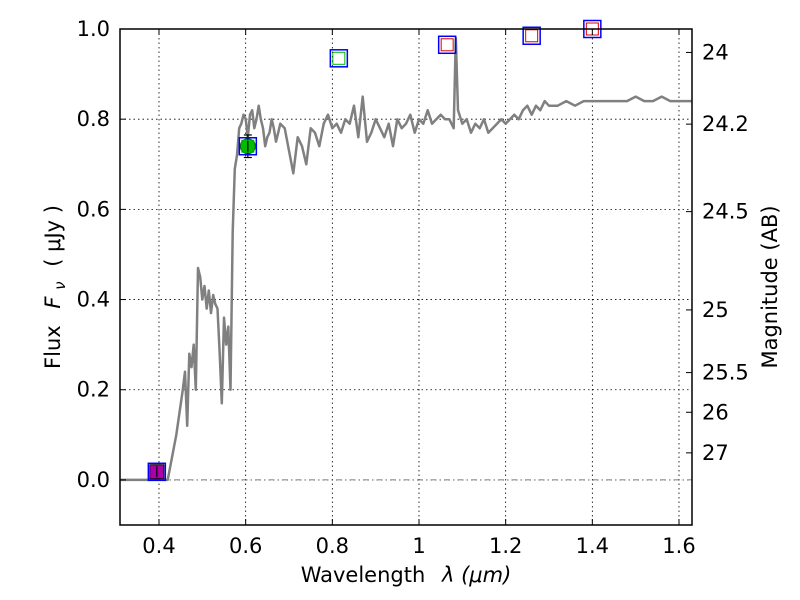  What do you see at coordinates (725, 373) in the screenshot?
I see `y2-tick-label: 25.5` at bounding box center [725, 373].